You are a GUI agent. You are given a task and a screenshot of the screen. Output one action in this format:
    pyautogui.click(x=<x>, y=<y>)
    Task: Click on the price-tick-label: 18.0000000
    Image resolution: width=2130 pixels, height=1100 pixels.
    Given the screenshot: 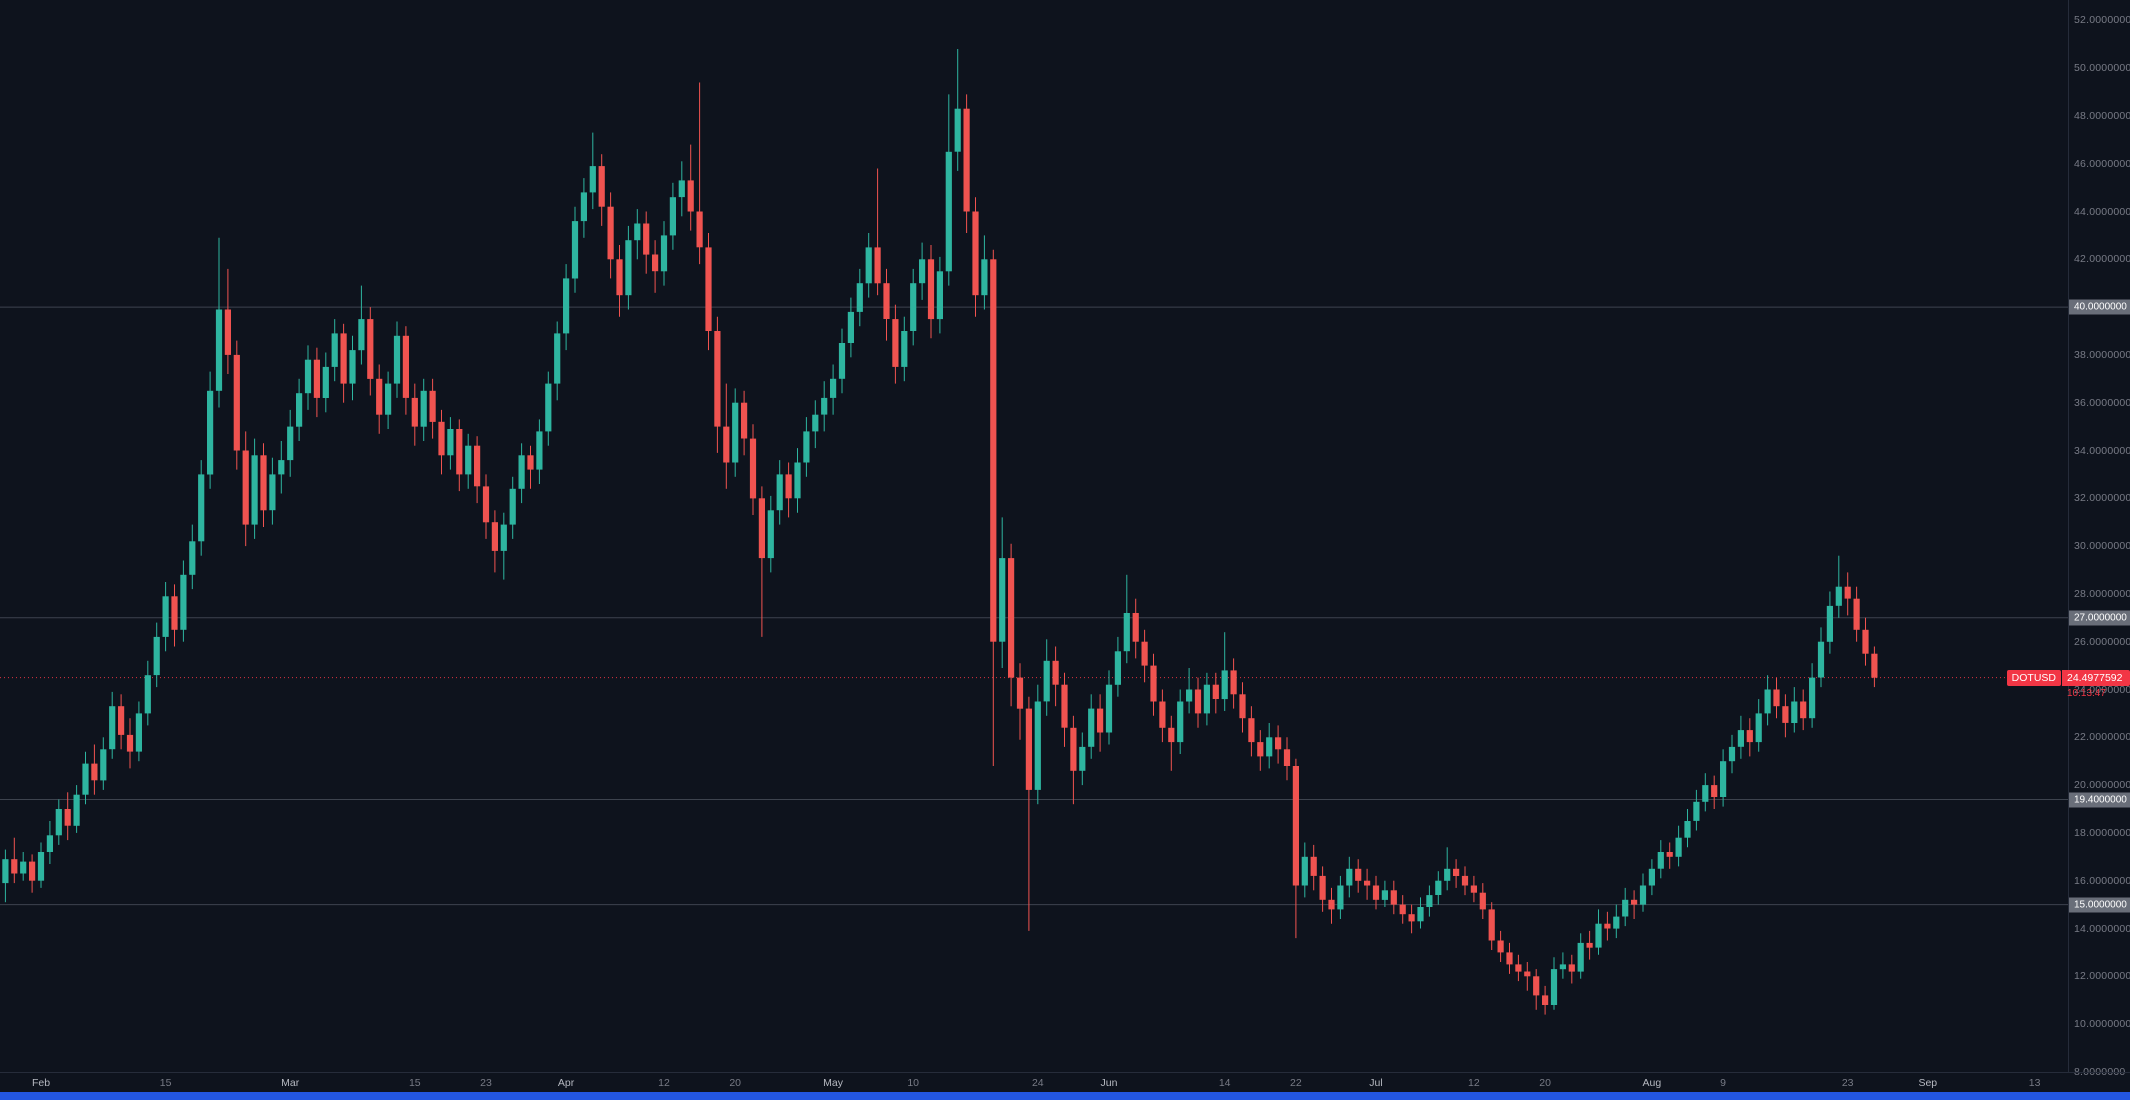 What is the action you would take?
    pyautogui.click(x=2102, y=832)
    